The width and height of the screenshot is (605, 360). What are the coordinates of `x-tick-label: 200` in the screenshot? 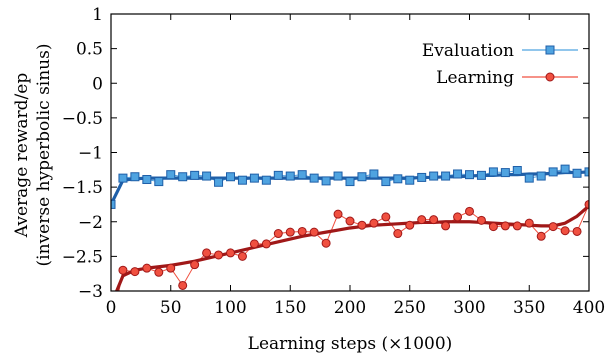 It's located at (350, 308).